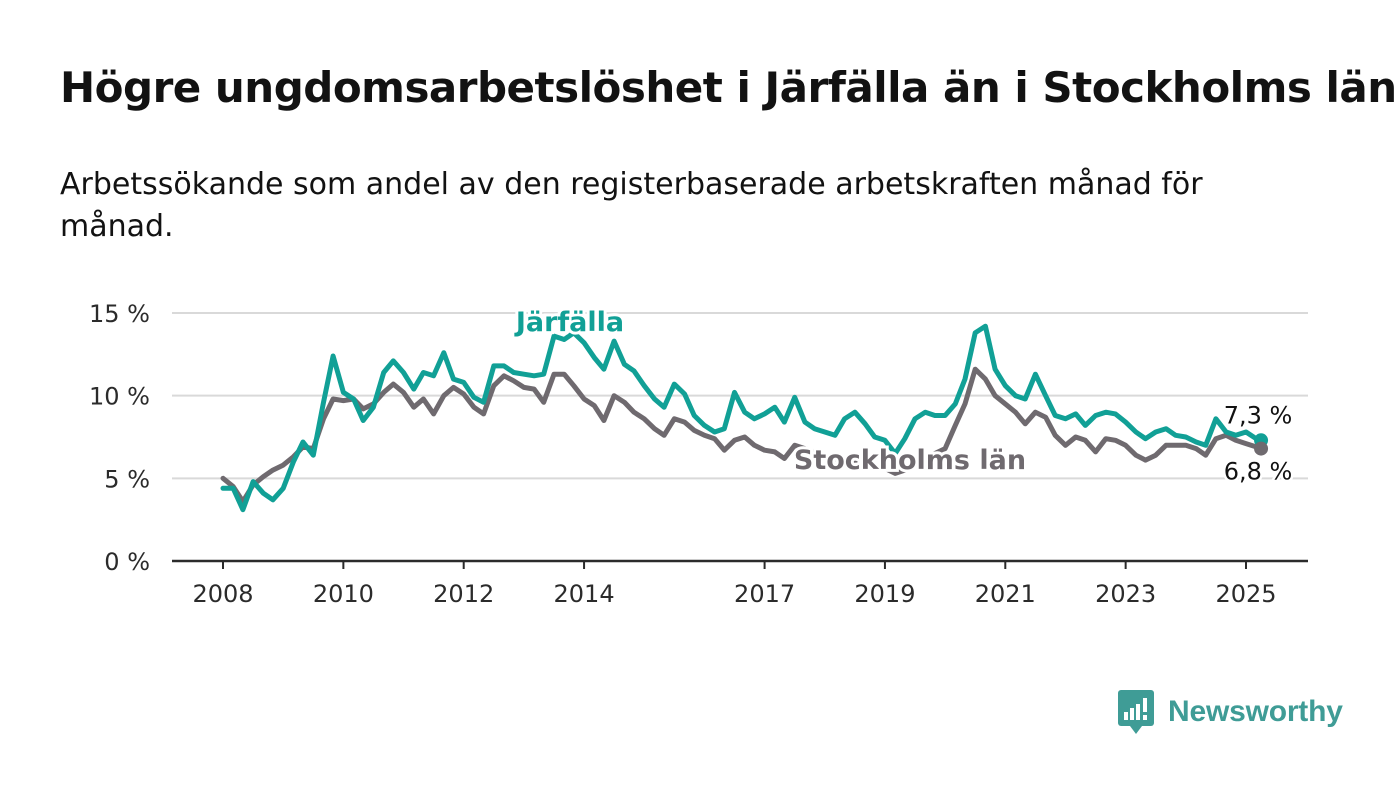  I want to click on series-line-stockholm, so click(742, 435).